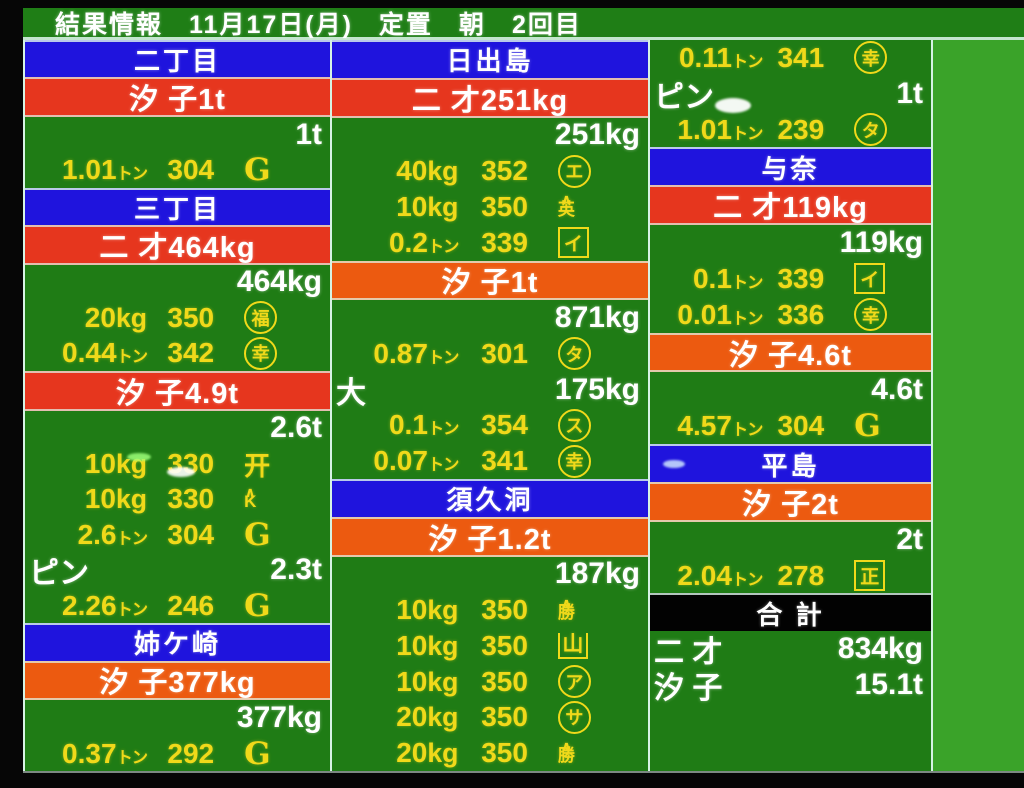 The image size is (1024, 788). Describe the element at coordinates (490, 536) in the screenshot. I see `species-band: 汐 子1.2t` at that location.